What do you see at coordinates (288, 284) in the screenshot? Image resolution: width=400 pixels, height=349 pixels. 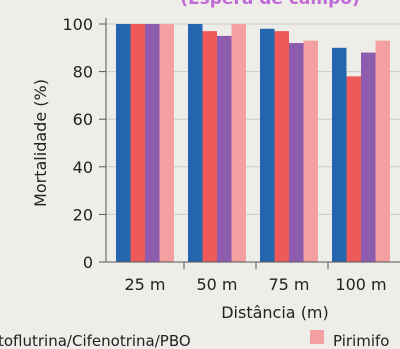 I see `x-tick-label: 75 m` at bounding box center [288, 284].